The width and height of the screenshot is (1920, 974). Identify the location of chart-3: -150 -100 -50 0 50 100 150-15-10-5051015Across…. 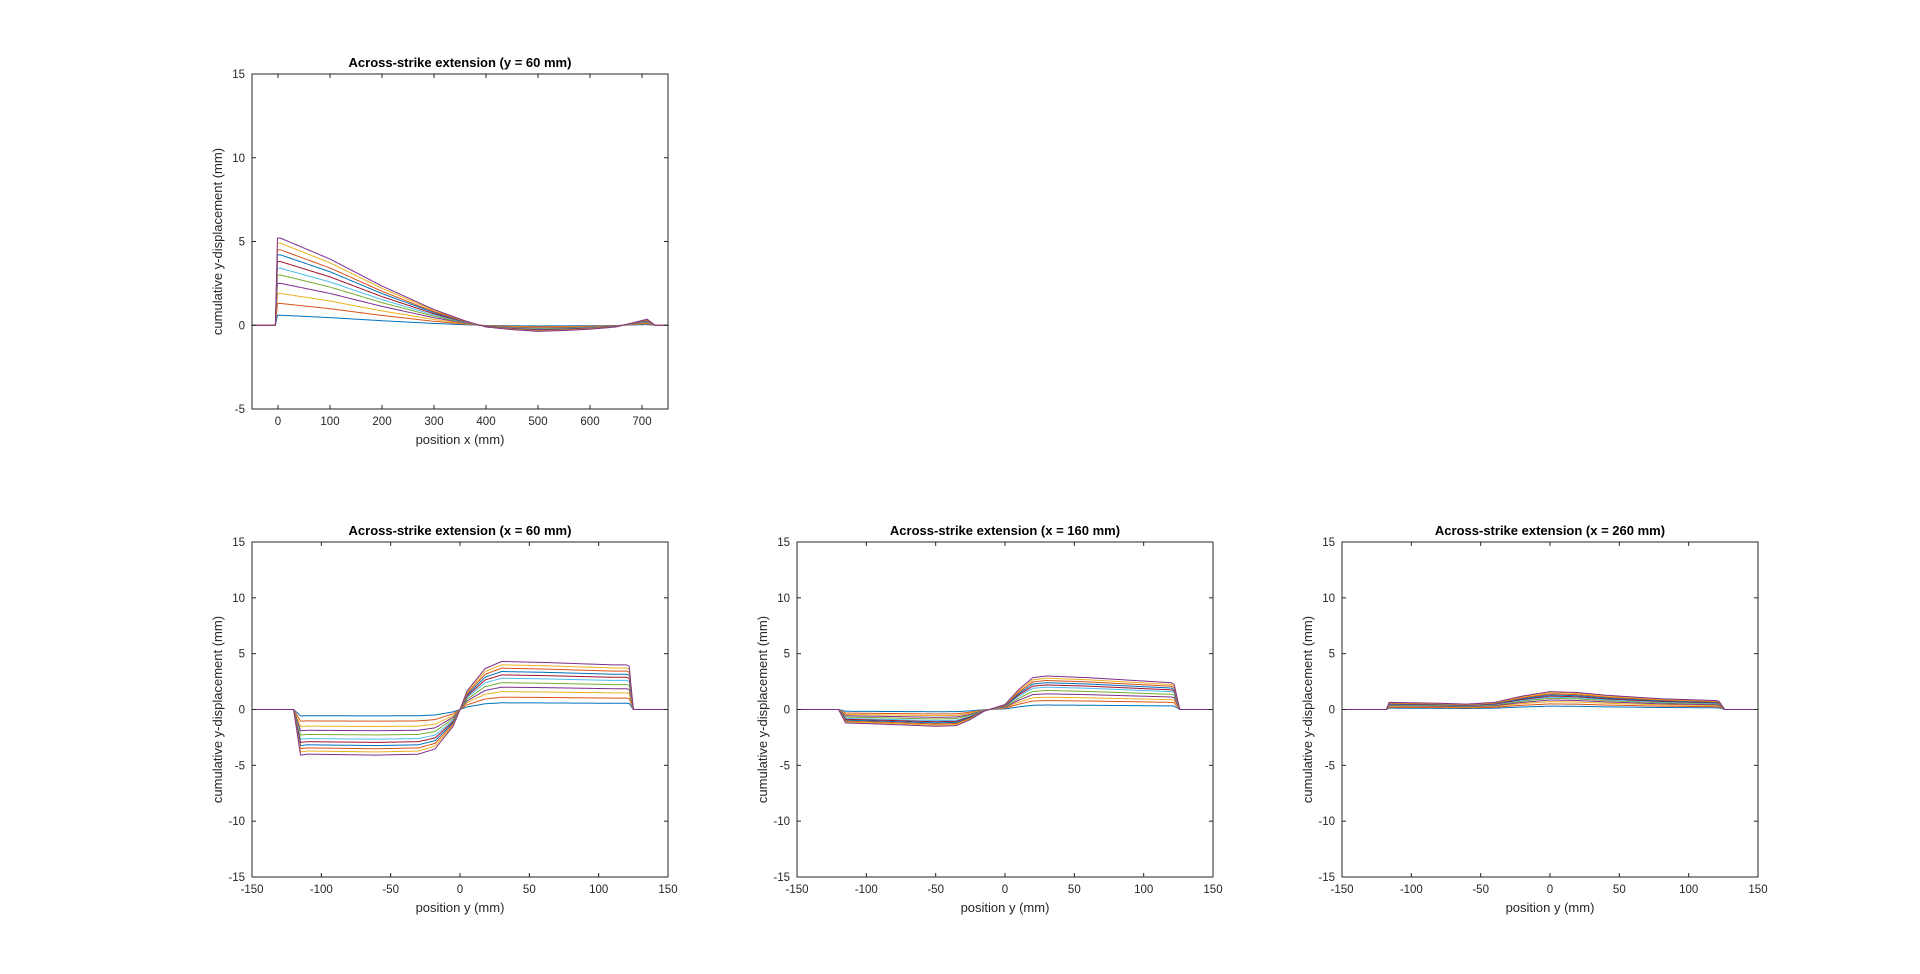
(989, 719).